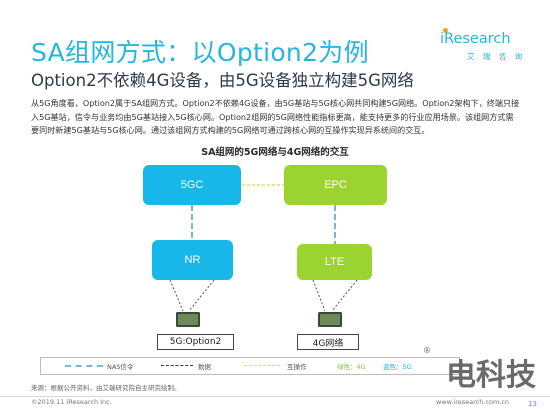  What do you see at coordinates (445, 30) in the screenshot?
I see `logo-dot-icon` at bounding box center [445, 30].